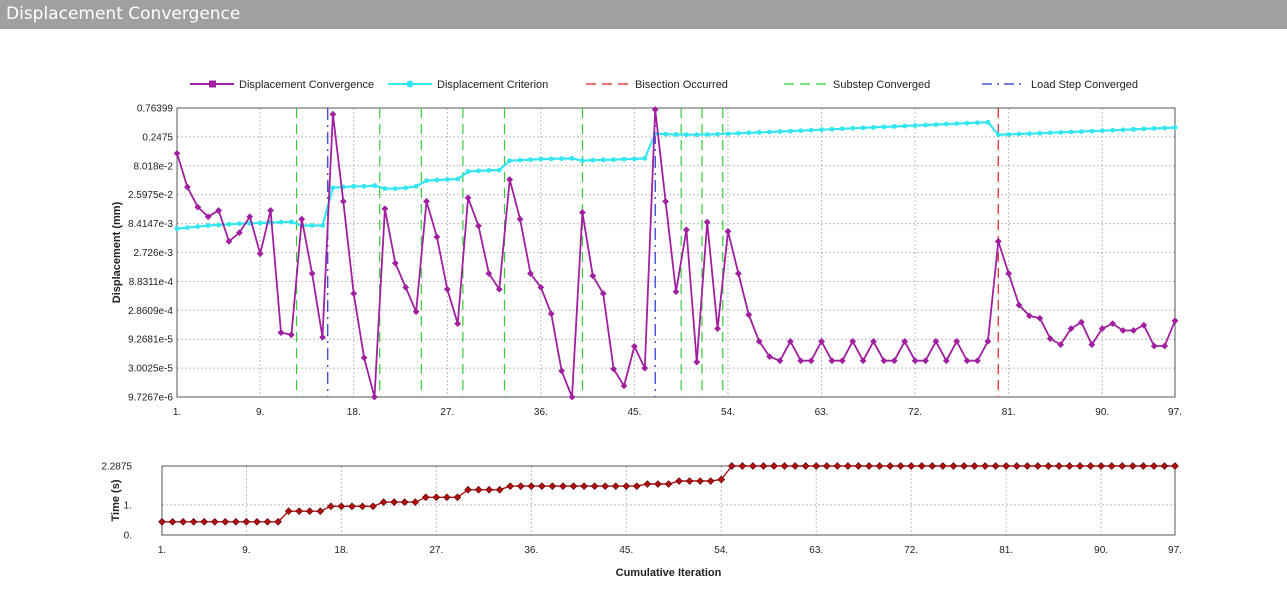 The width and height of the screenshot is (1287, 605). I want to click on series-displacement-criterion, so click(676, 175).